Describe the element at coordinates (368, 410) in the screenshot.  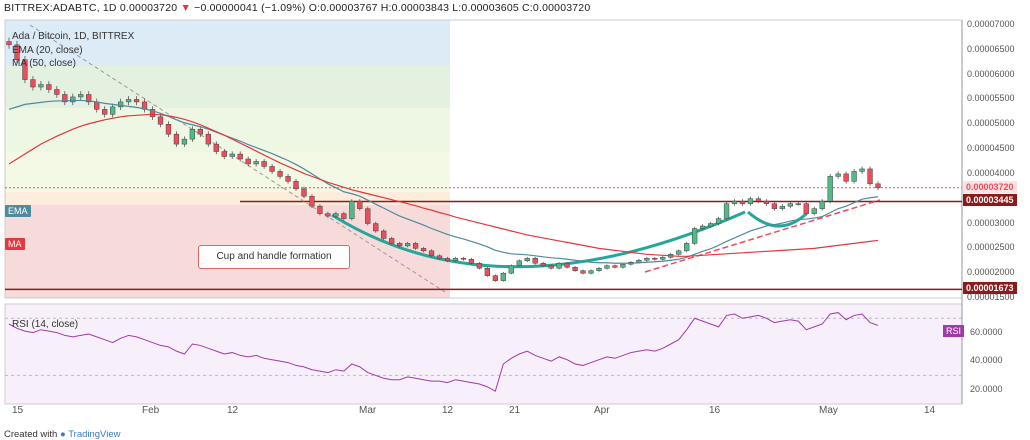
I see `time-tick-label: Mar` at that location.